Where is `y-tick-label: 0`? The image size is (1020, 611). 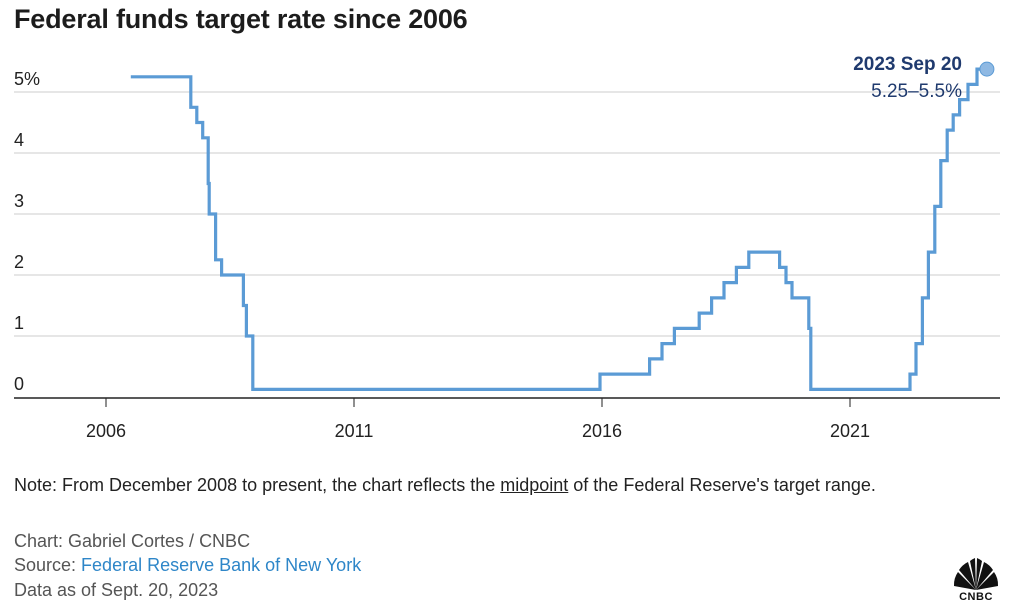 y-tick-label: 0 is located at coordinates (19, 384).